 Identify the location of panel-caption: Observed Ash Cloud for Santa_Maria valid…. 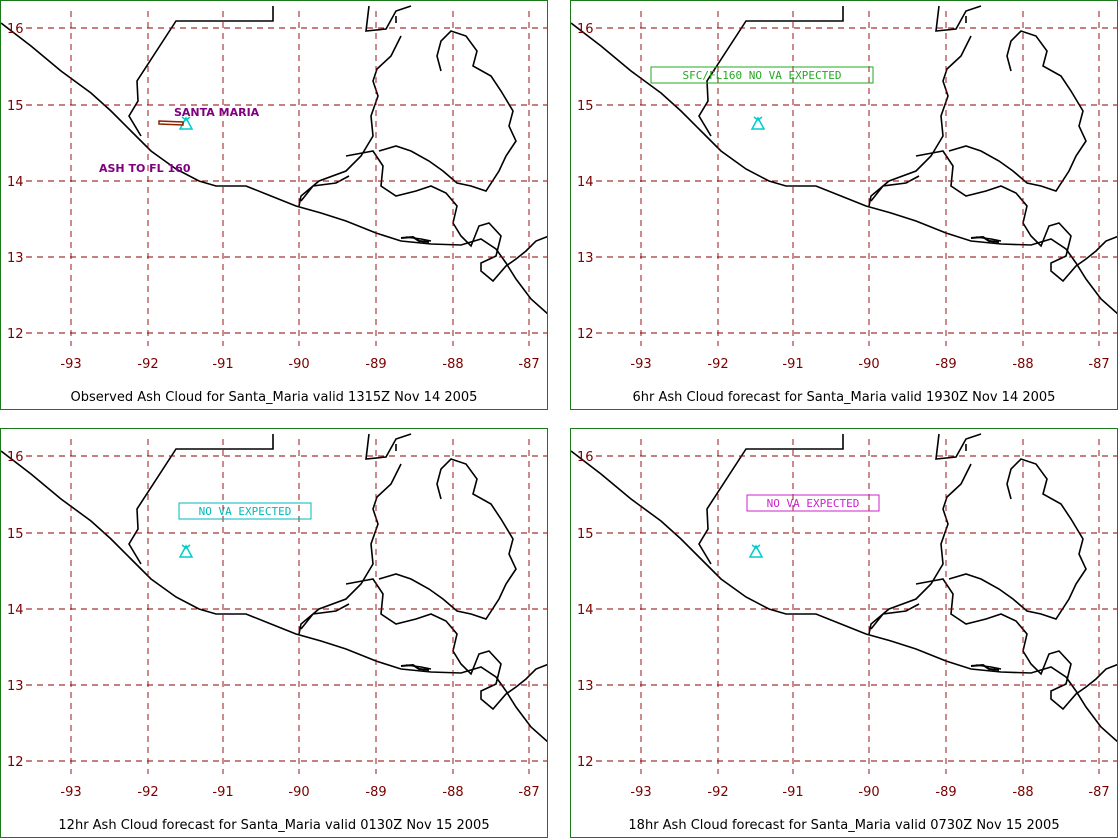
(274, 397).